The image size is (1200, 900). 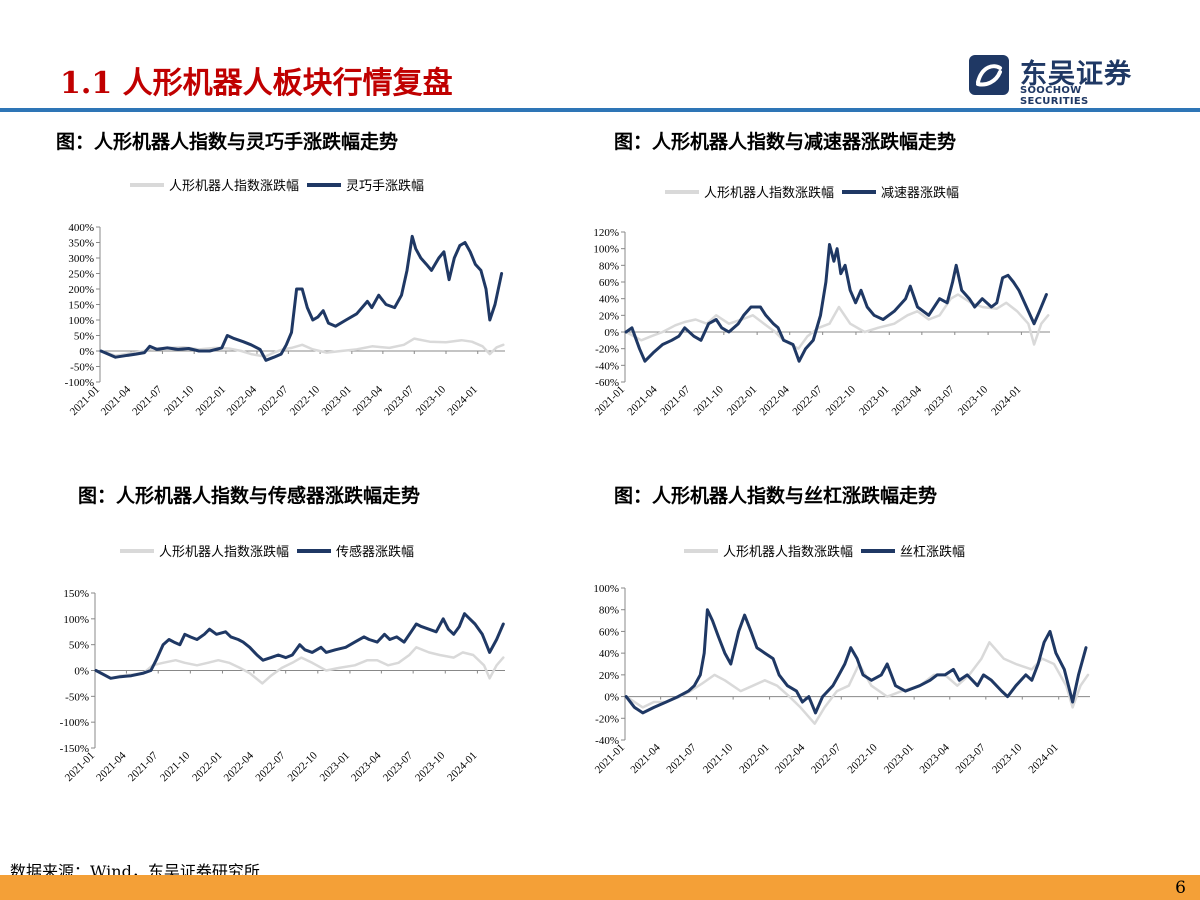 I want to click on series-line-index, so click(x=299, y=665).